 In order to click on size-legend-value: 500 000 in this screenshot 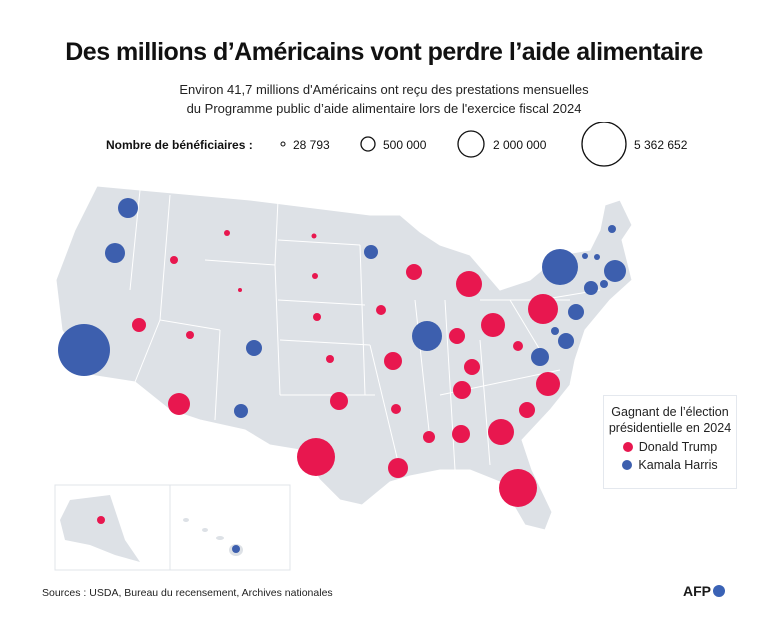, I will do `click(405, 145)`.